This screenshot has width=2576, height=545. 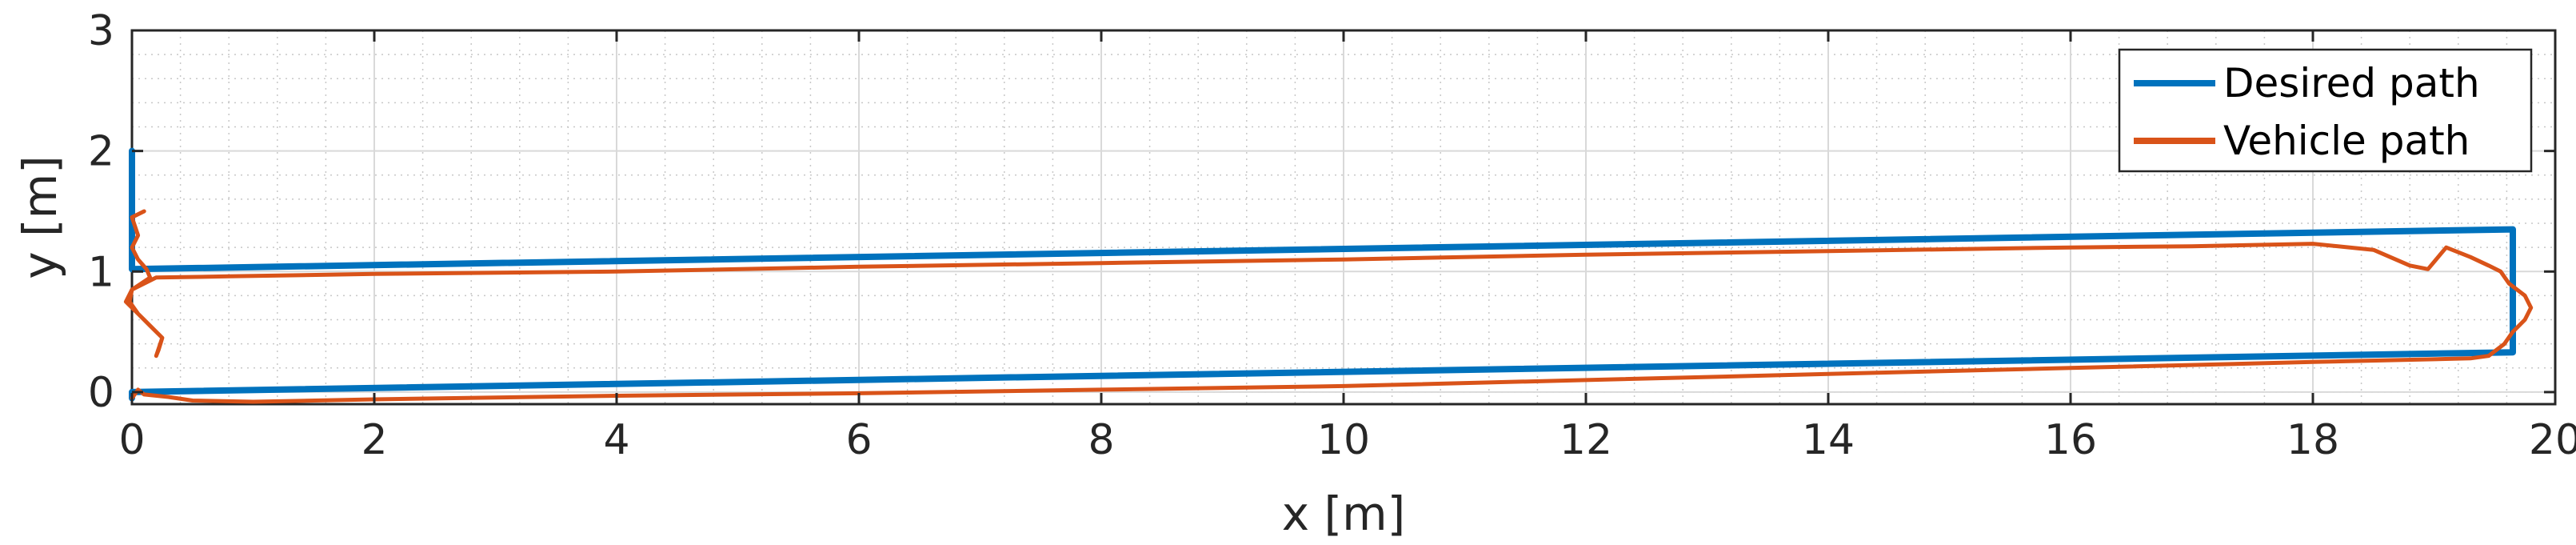 What do you see at coordinates (1344, 514) in the screenshot?
I see `x-axis-label: x [m]` at bounding box center [1344, 514].